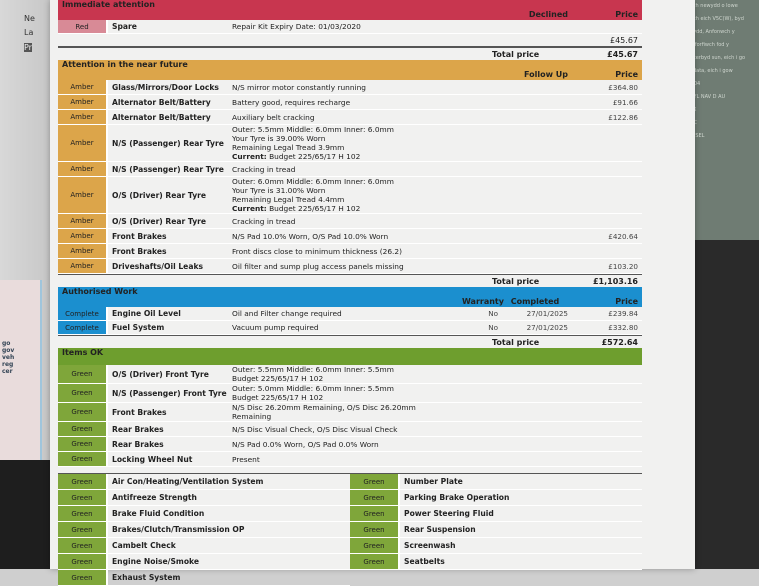 This screenshot has height=586, width=759. Describe the element at coordinates (83, 327) in the screenshot. I see `status-badge: Complete` at that location.